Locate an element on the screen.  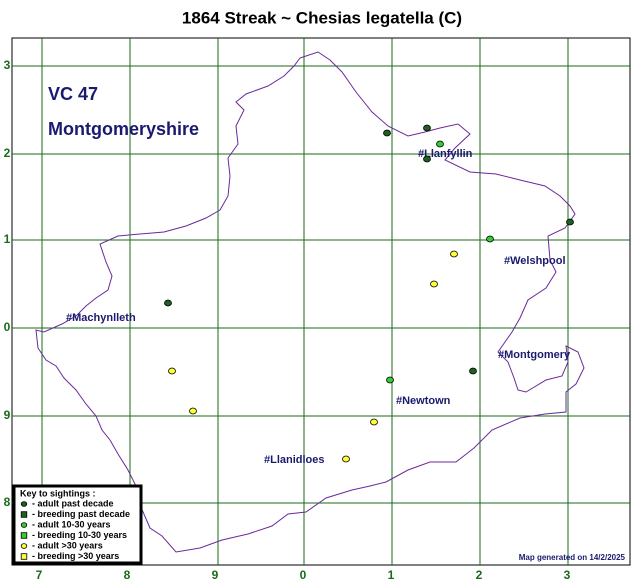
legend-entry: - breeding >30 years is located at coordinates (75, 556).